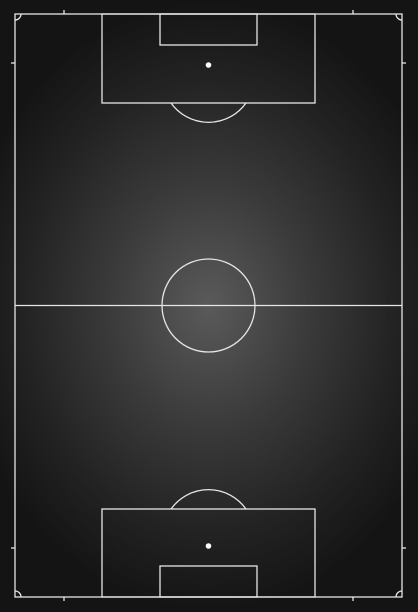 The width and height of the screenshot is (418, 612). I want to click on corner-arc-top-right, so click(399, 17).